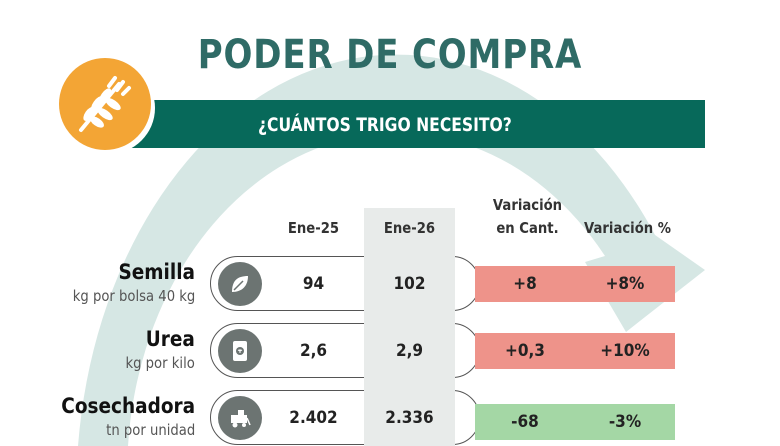 Image resolution: width=780 pixels, height=446 pixels. I want to click on wheat-icon, so click(105, 104).